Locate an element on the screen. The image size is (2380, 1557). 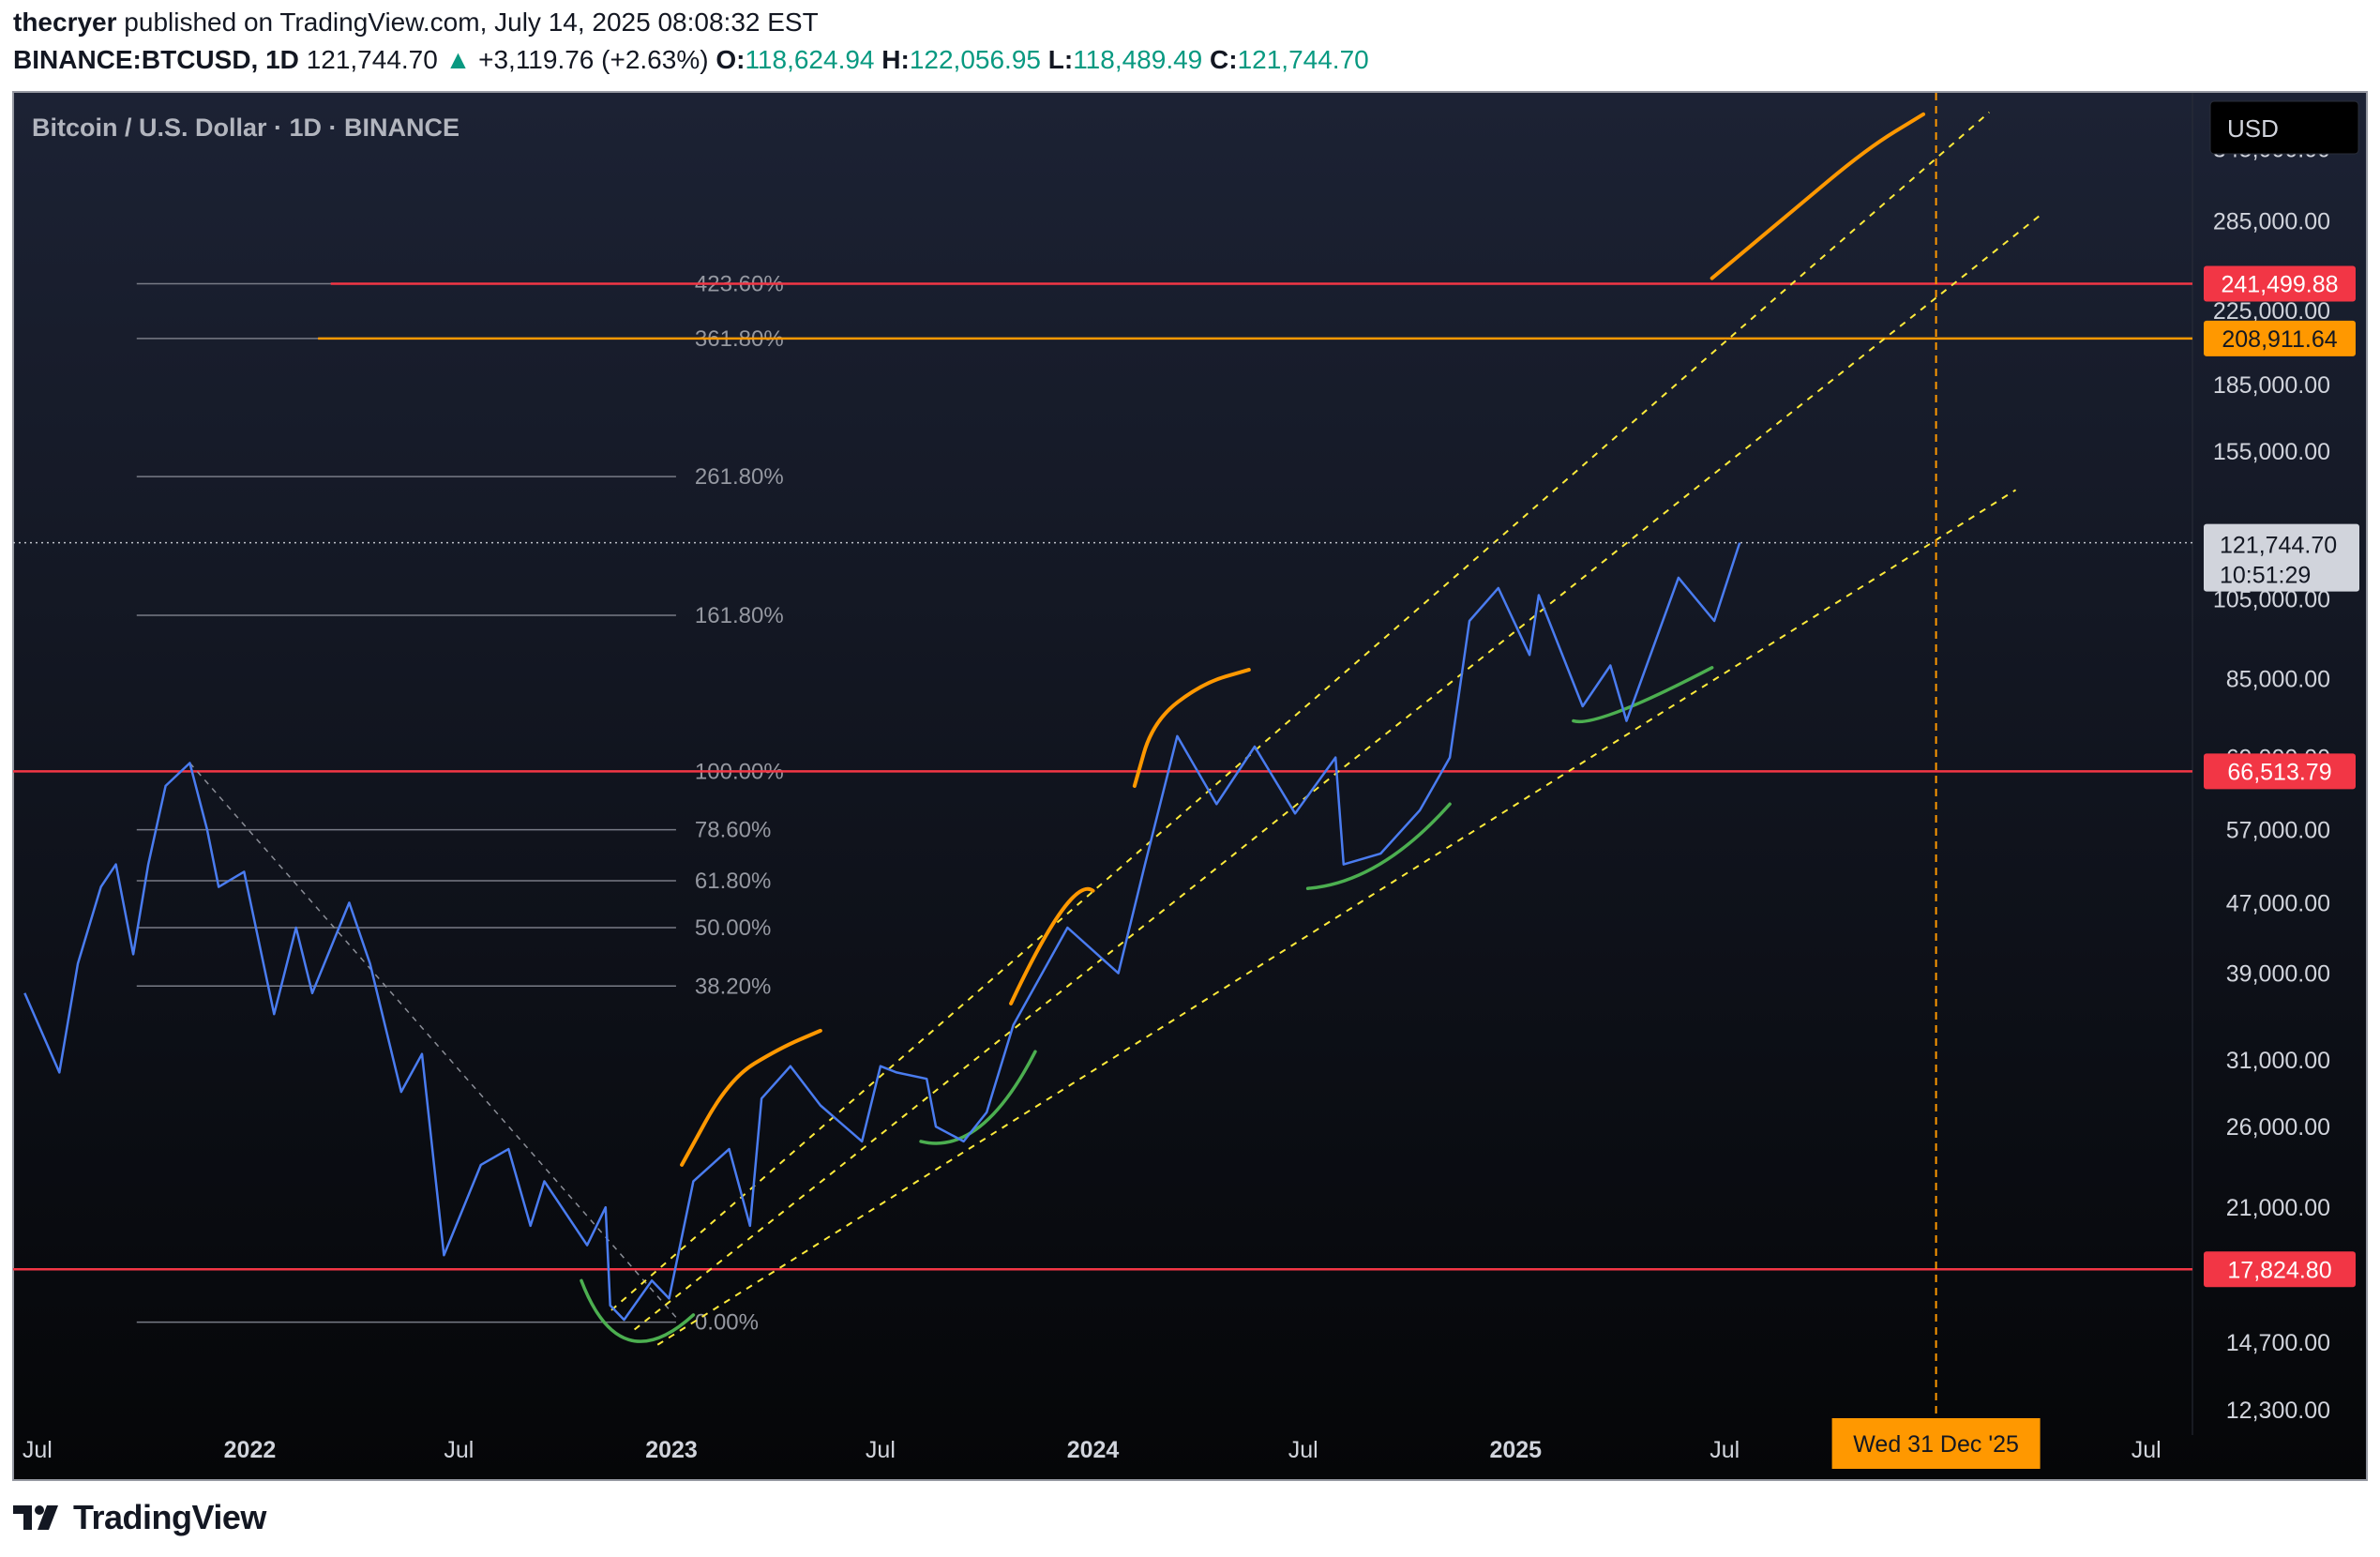
y-tick-label: 47,000.00 is located at coordinates (2278, 903).